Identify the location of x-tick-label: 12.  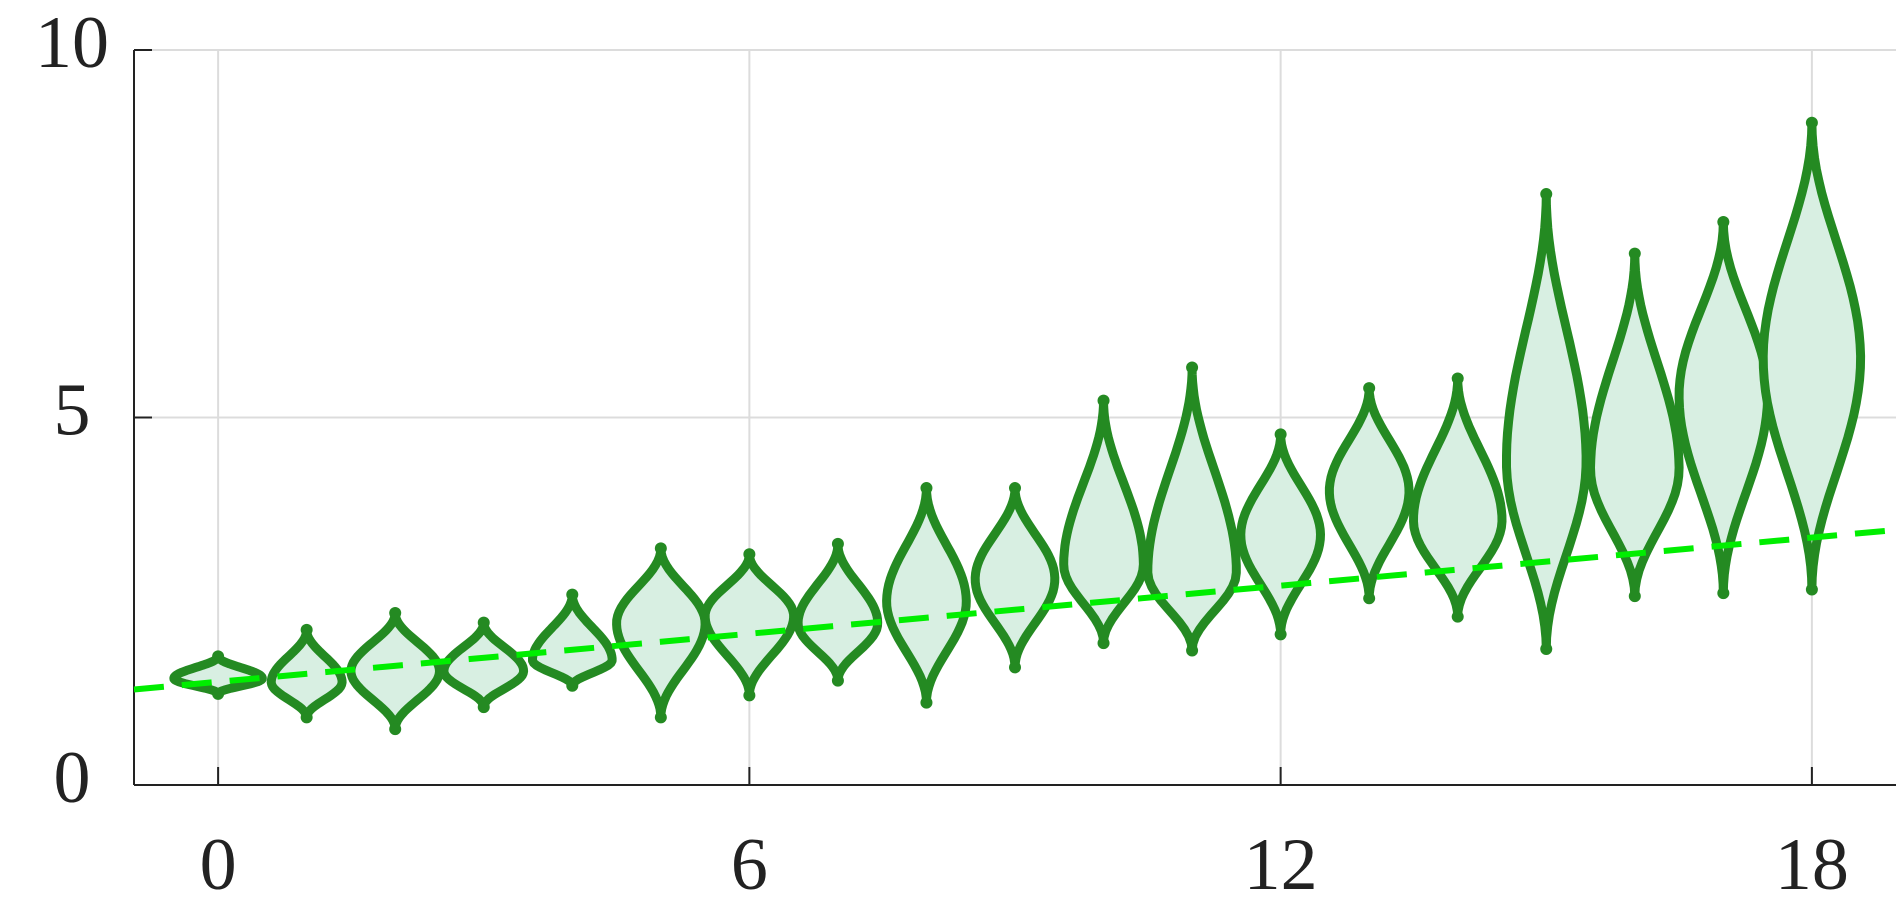
(1281, 865).